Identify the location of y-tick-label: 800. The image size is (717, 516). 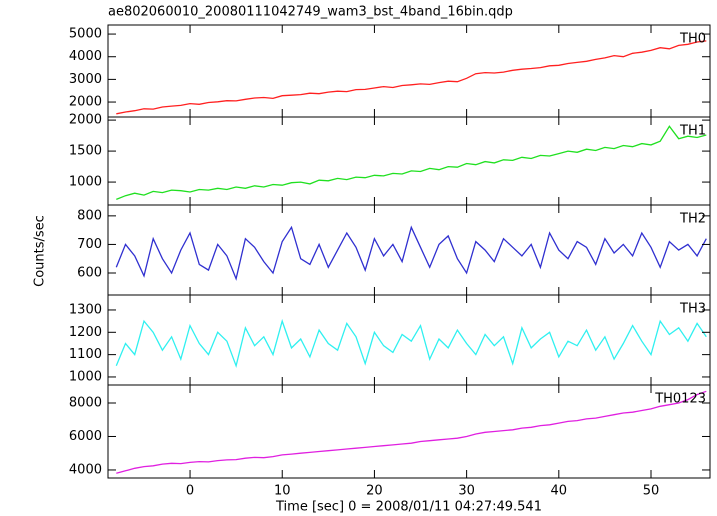
(89, 215).